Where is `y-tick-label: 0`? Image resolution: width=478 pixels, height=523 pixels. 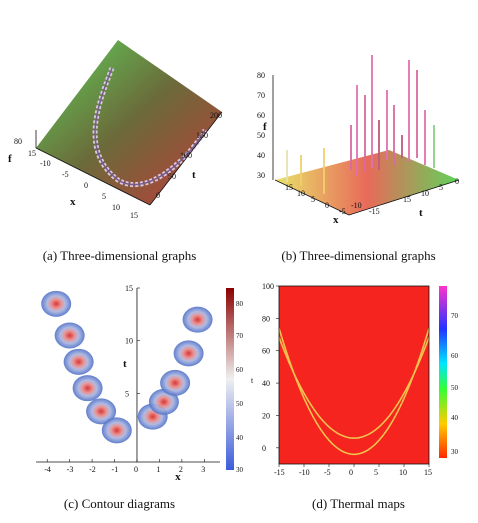 y-tick-label: 0 is located at coordinates (264, 448).